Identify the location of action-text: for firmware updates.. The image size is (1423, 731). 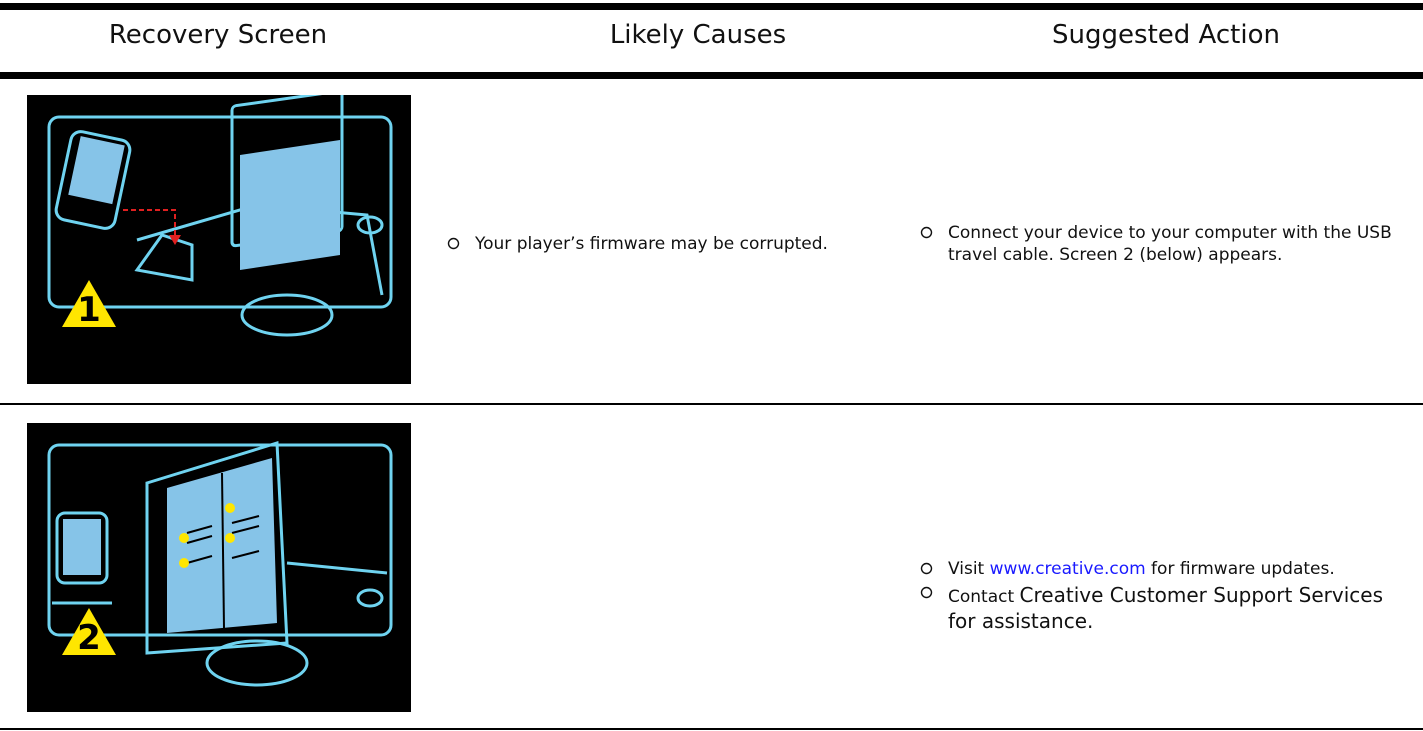
(1240, 569).